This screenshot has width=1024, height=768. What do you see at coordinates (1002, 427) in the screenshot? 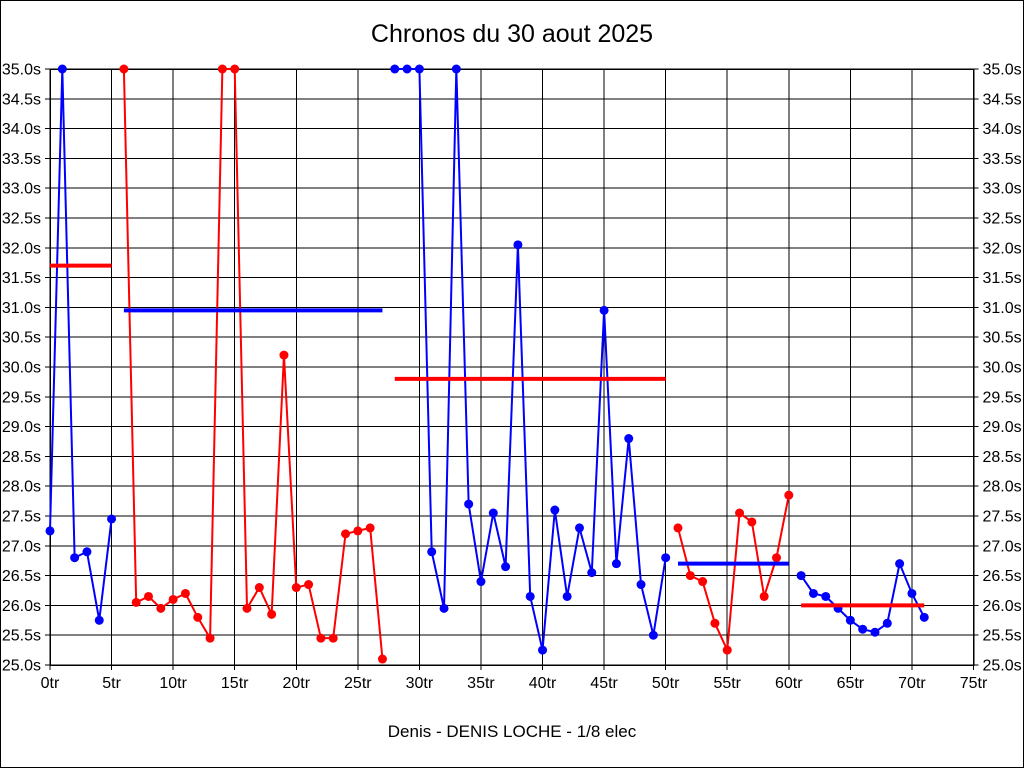
I see `y-tick-label-right: 29.0s` at bounding box center [1002, 427].